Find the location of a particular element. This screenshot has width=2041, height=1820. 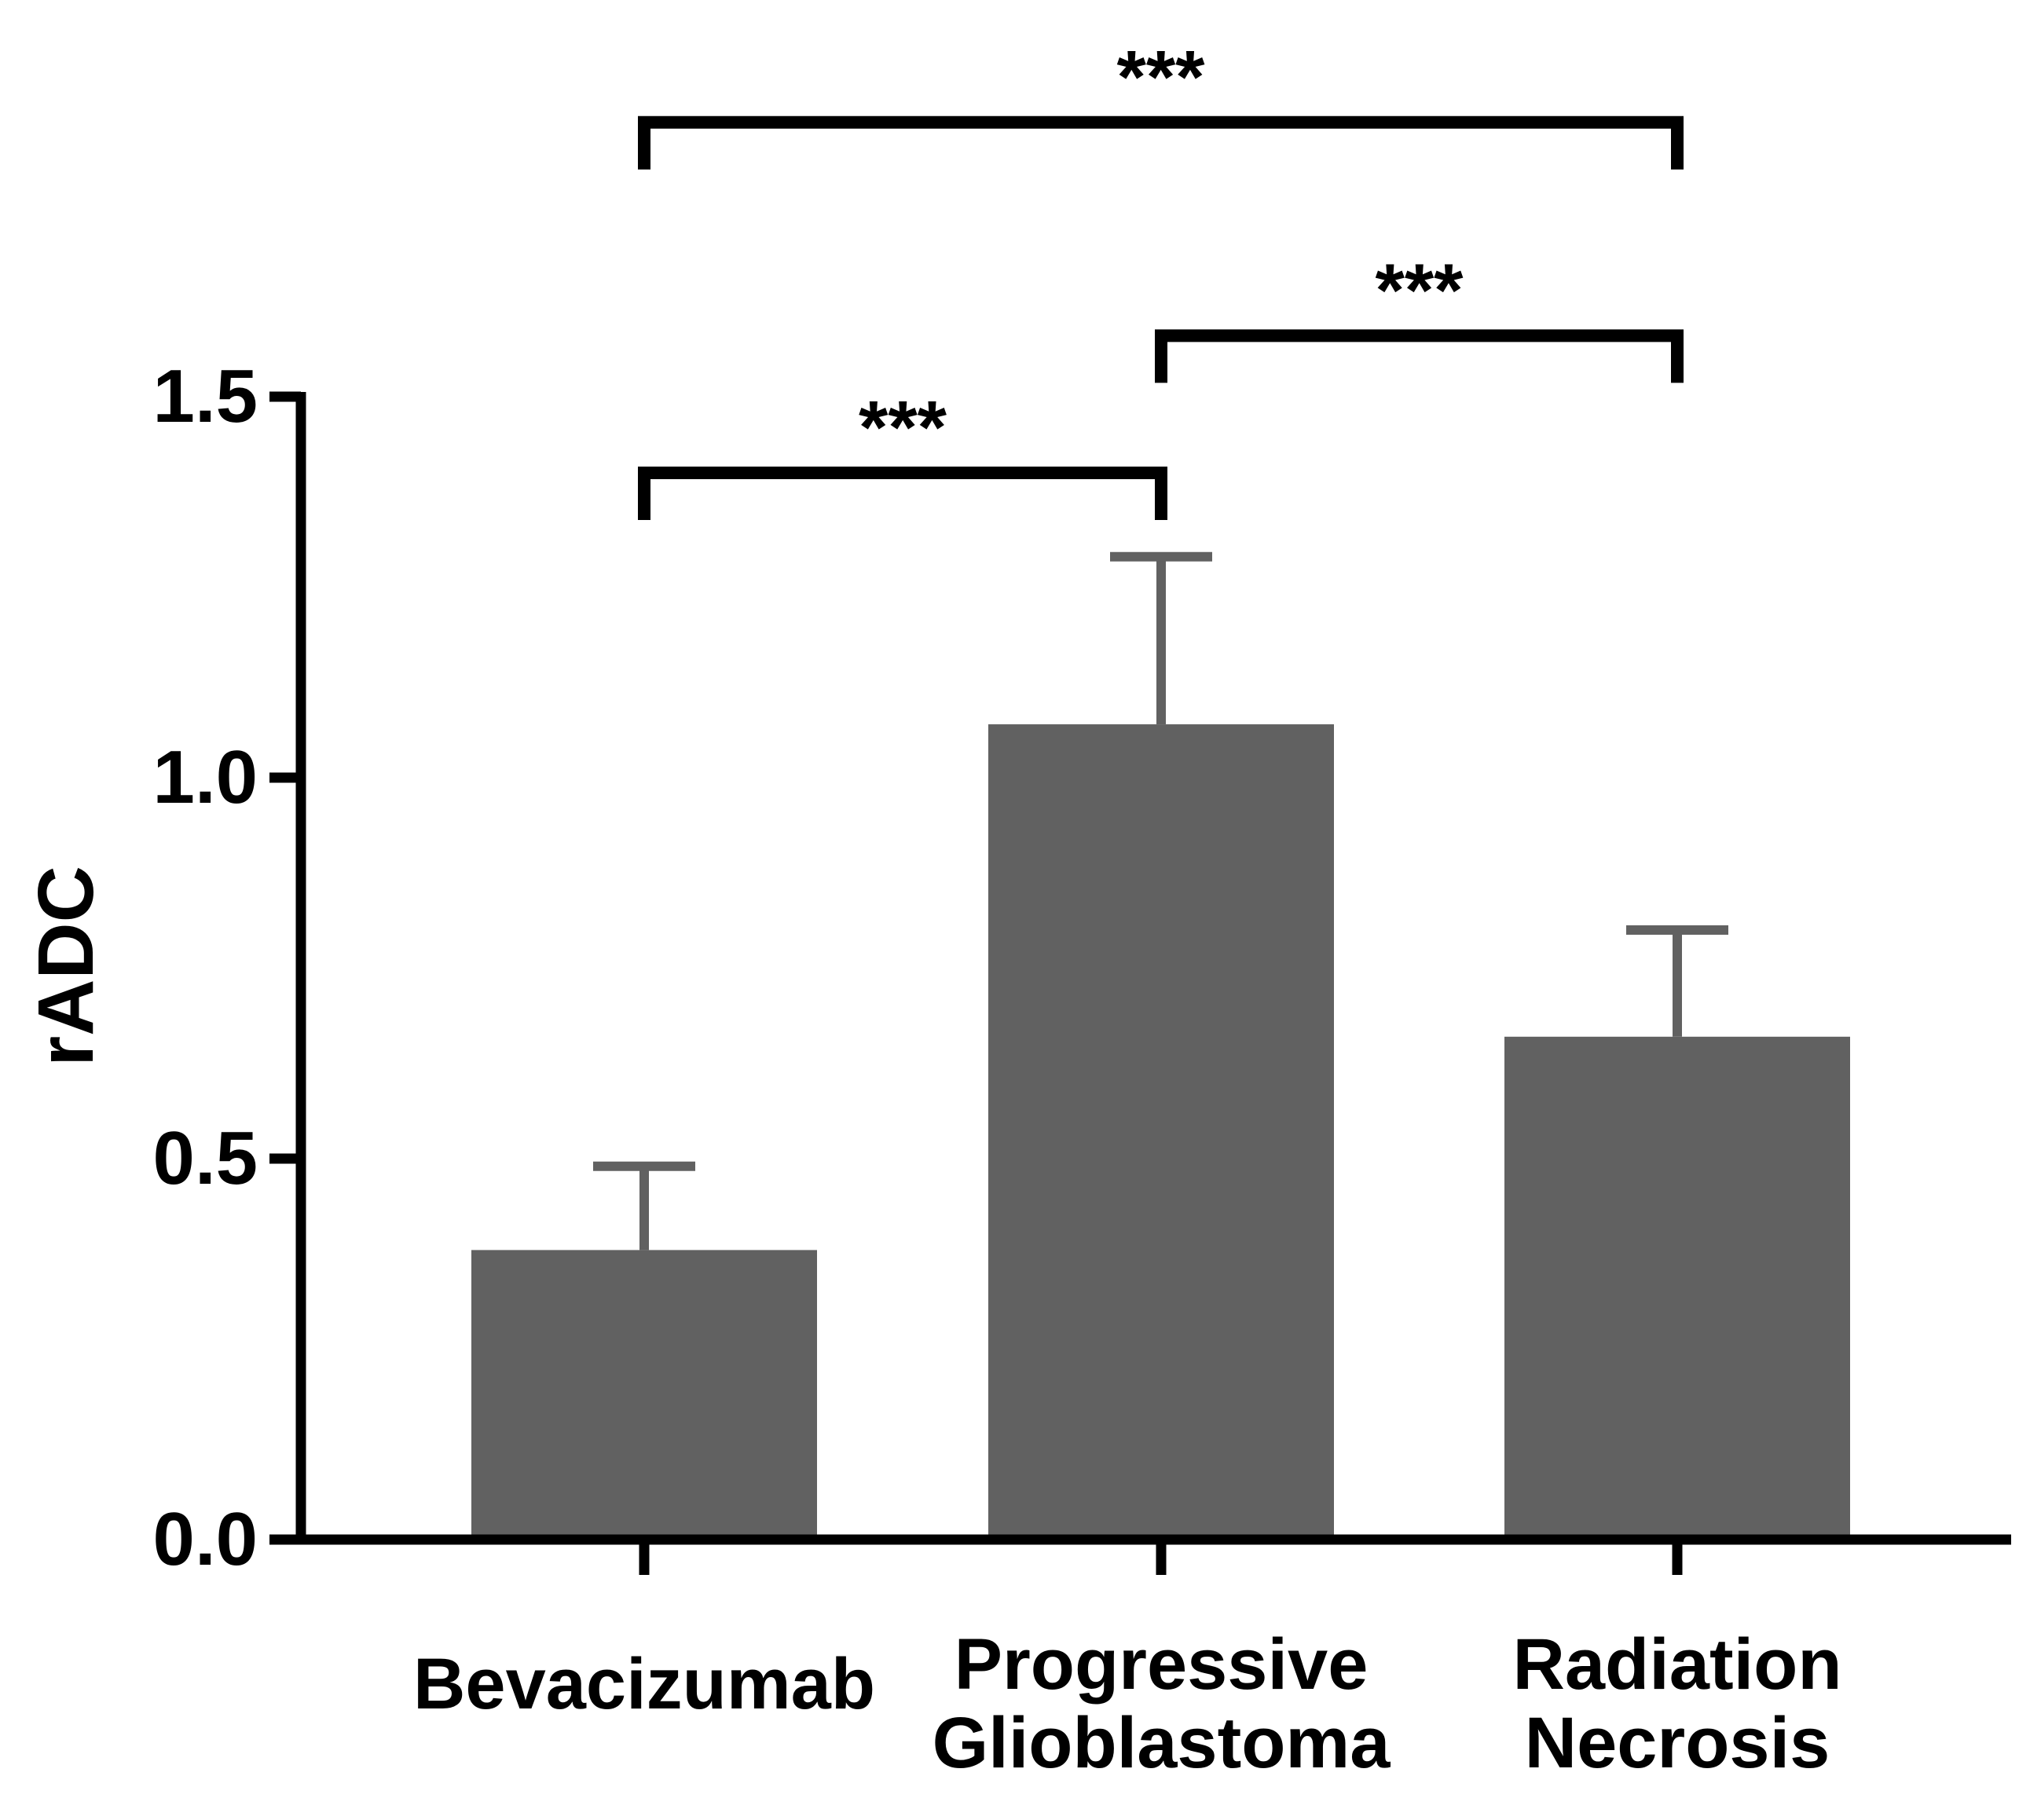

x-category-label-0-0: Bevacizumab is located at coordinates (644, 1684).